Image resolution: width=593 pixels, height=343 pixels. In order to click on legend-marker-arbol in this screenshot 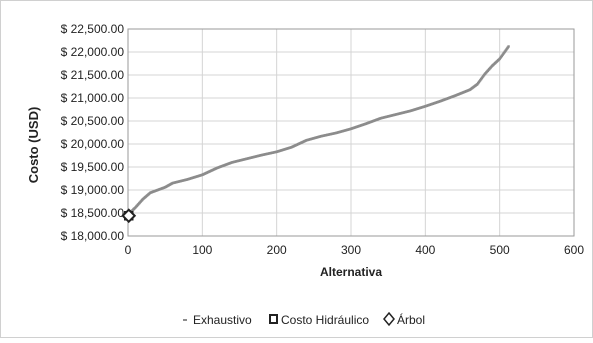, I will do `click(389, 319)`.